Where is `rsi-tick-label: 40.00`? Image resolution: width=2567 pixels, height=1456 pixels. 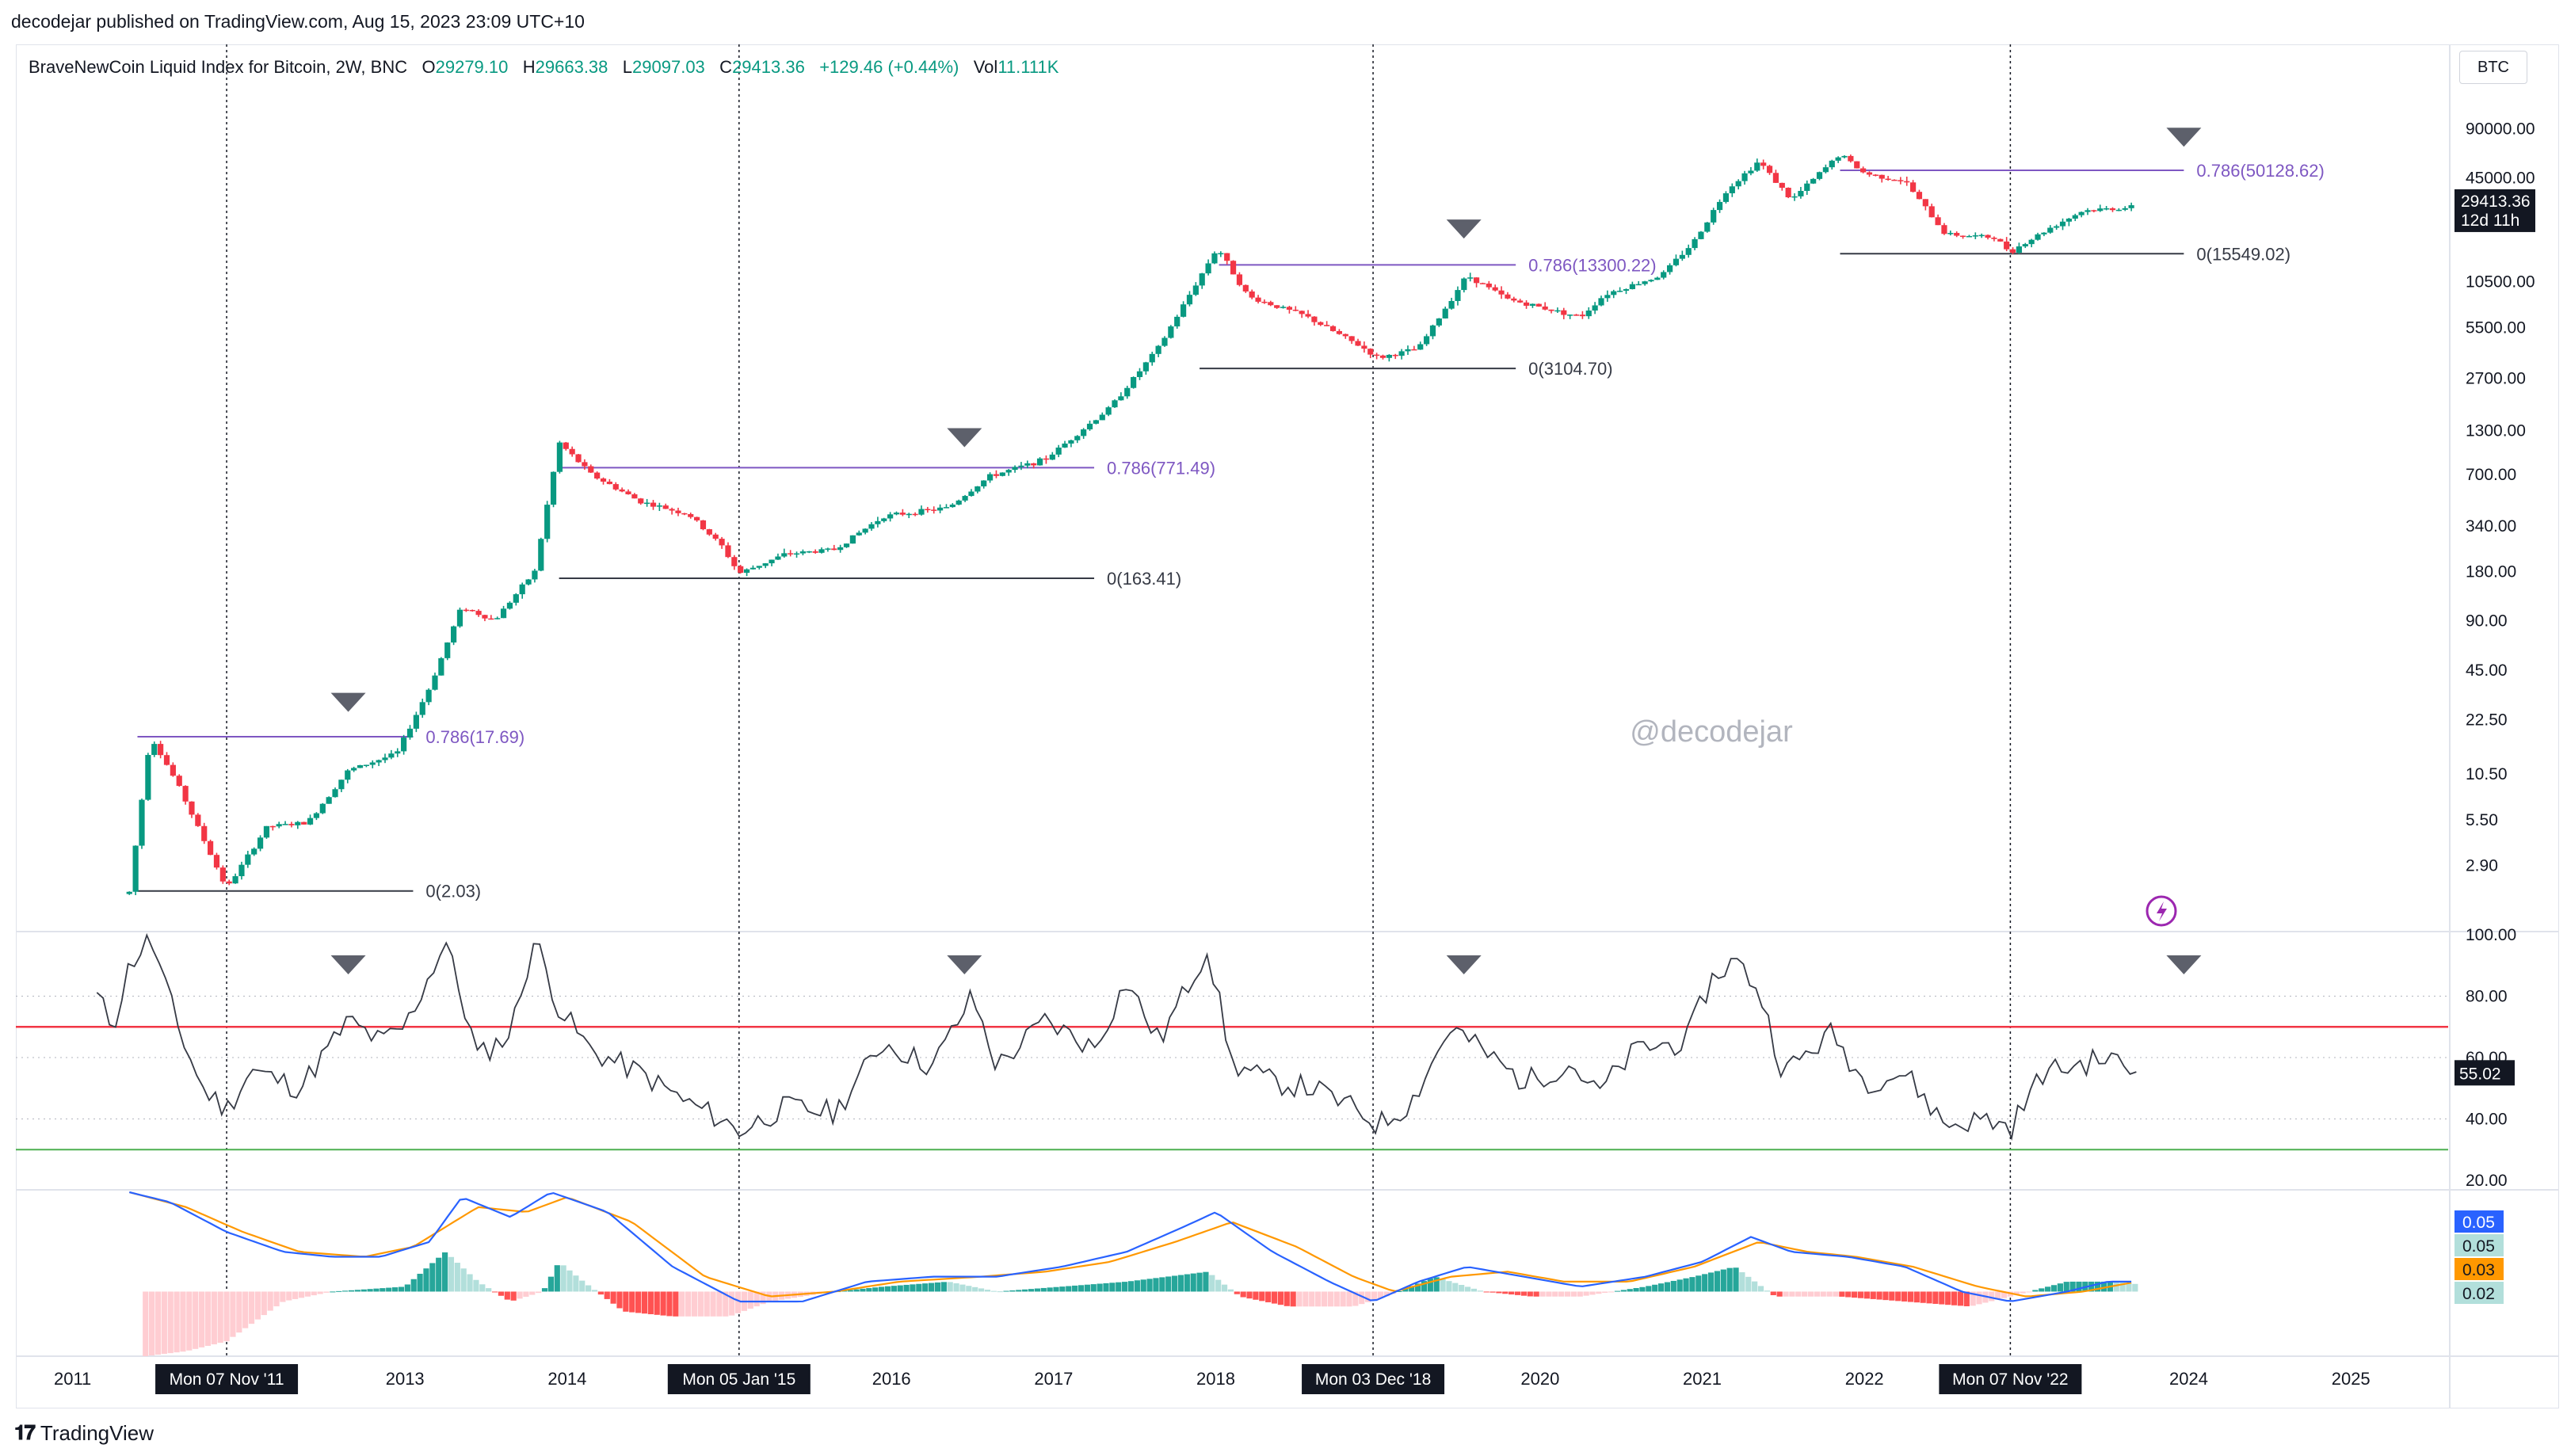
rsi-tick-label: 40.00 is located at coordinates (2487, 1120).